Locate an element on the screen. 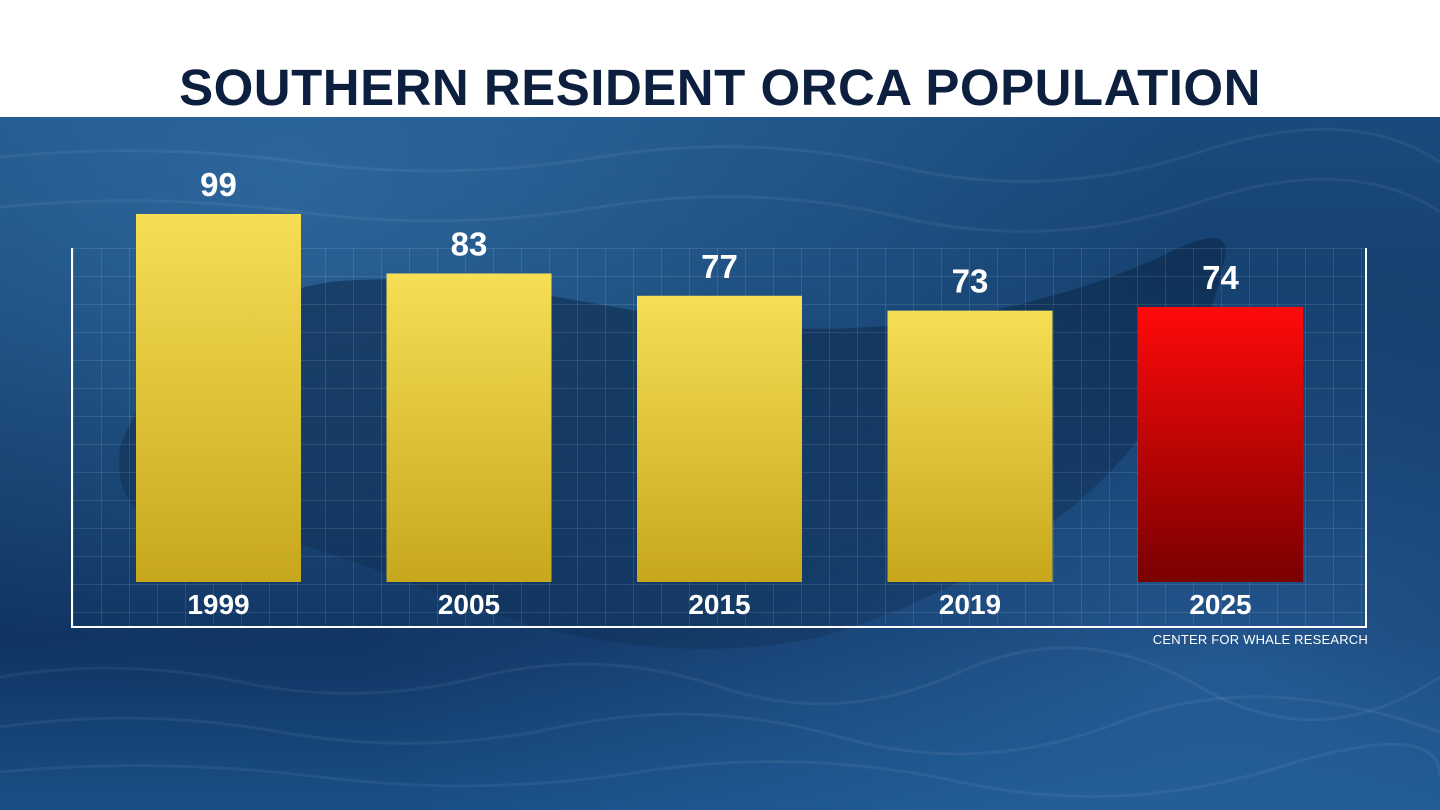 The width and height of the screenshot is (1440, 810). value-label-2005: 83 is located at coordinates (469, 243).